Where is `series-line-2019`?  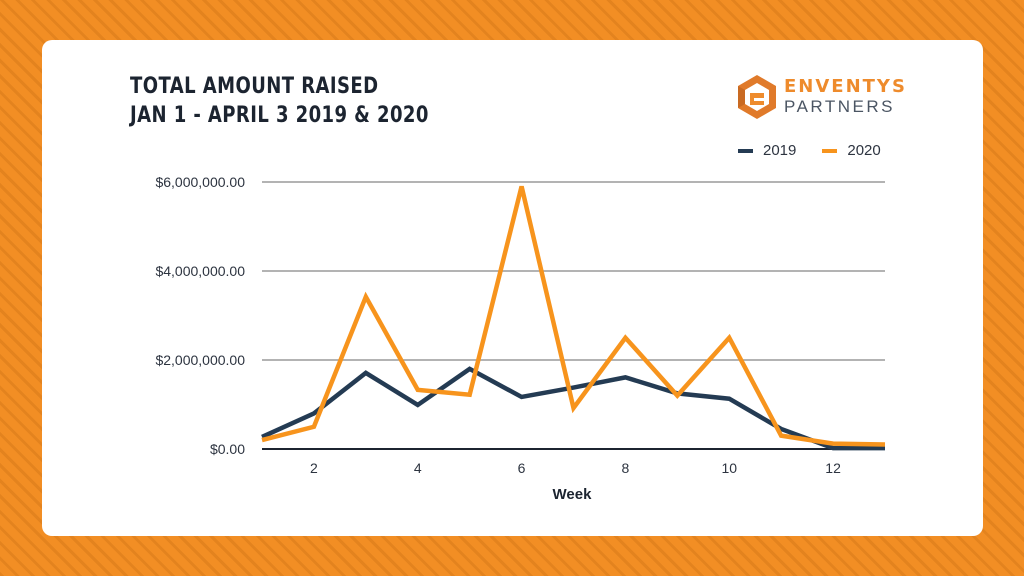 series-line-2019 is located at coordinates (573, 408).